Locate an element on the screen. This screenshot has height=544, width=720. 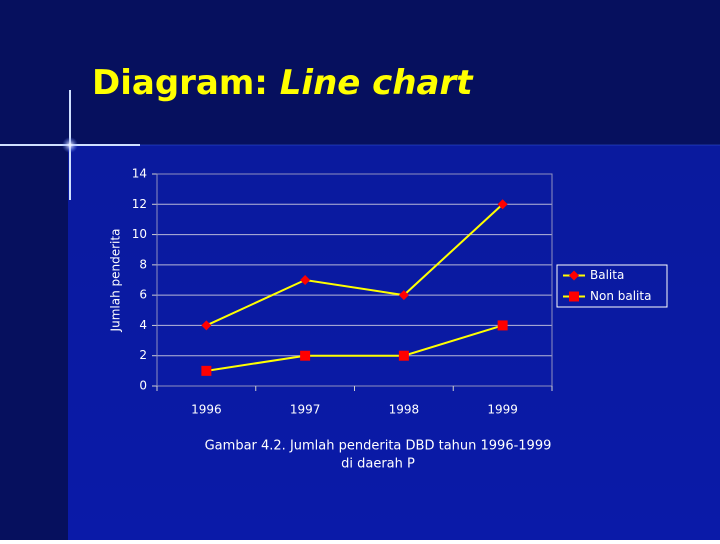
y-tick-label: 12 is located at coordinates (139, 204).